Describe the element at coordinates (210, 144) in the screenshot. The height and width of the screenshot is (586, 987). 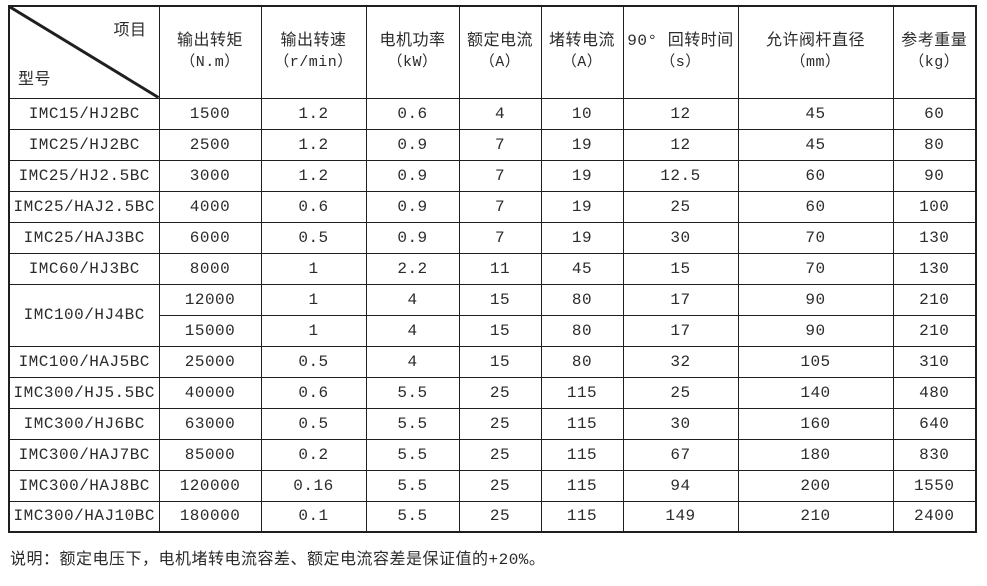
I see `value-cell: 2500` at that location.